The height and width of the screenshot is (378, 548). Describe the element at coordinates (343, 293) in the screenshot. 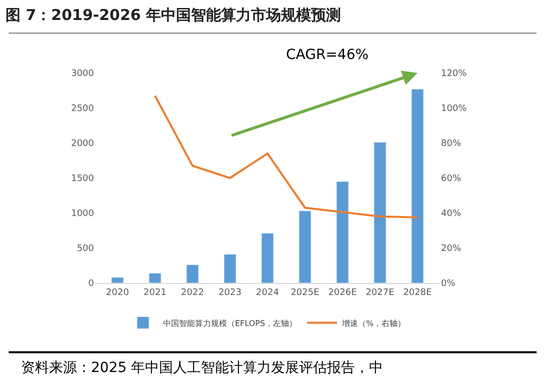

I see `x-tick-label: 2026E` at that location.